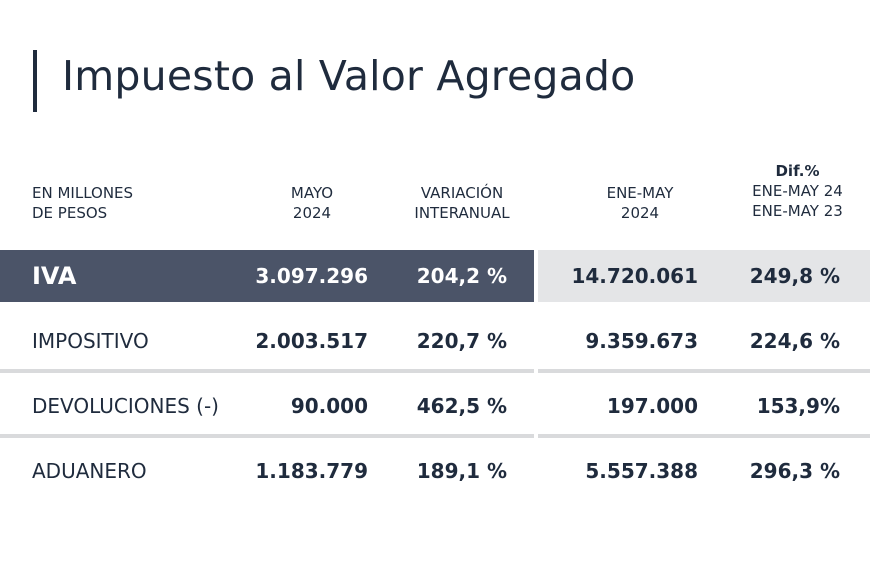 This screenshot has width=870, height=580. I want to click on header-mayo-line2: 2024, so click(312, 213).